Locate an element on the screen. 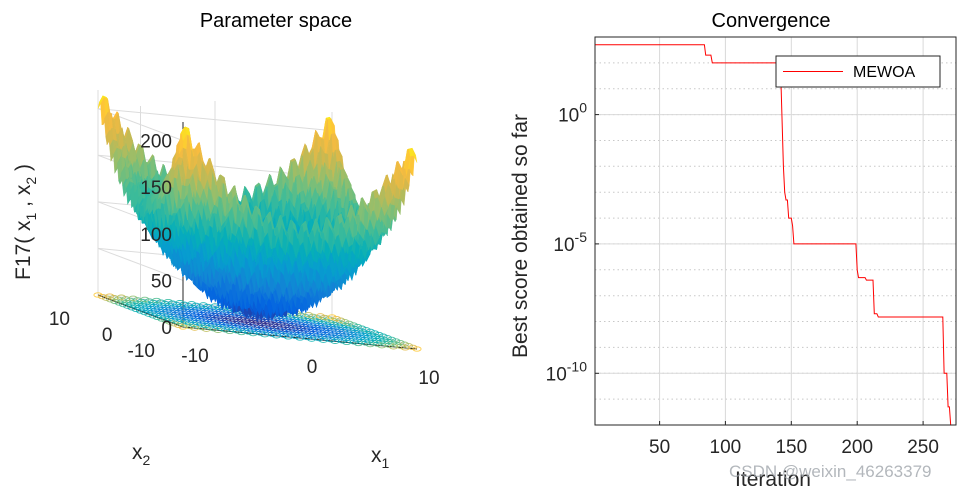 This screenshot has width=975, height=492. legend-label-mewoa: MEWOA is located at coordinates (884, 72).